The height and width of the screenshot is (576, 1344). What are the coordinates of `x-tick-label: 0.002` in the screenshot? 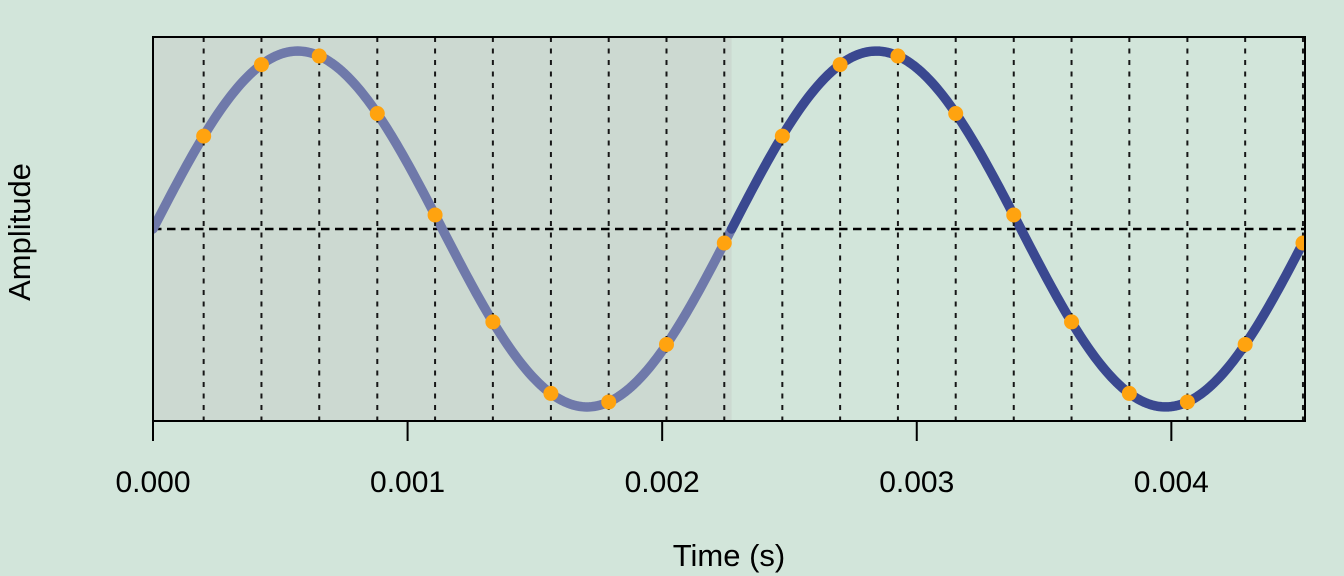 It's located at (662, 482).